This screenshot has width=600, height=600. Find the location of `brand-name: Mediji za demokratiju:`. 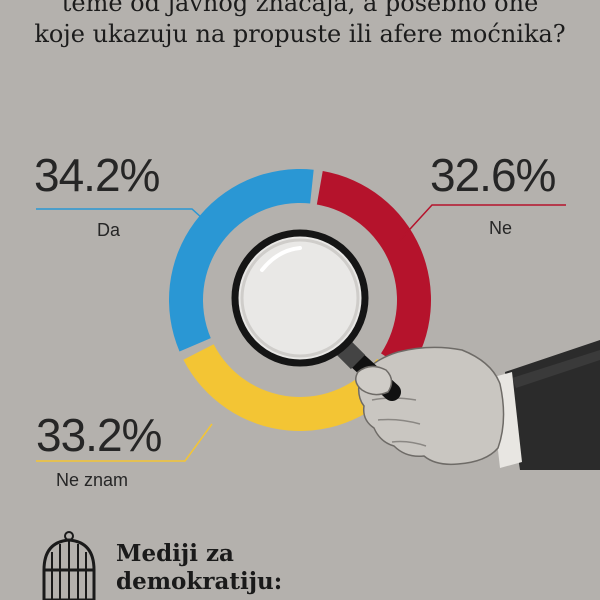

brand-name: Mediji za demokratiju: is located at coordinates (199, 568).